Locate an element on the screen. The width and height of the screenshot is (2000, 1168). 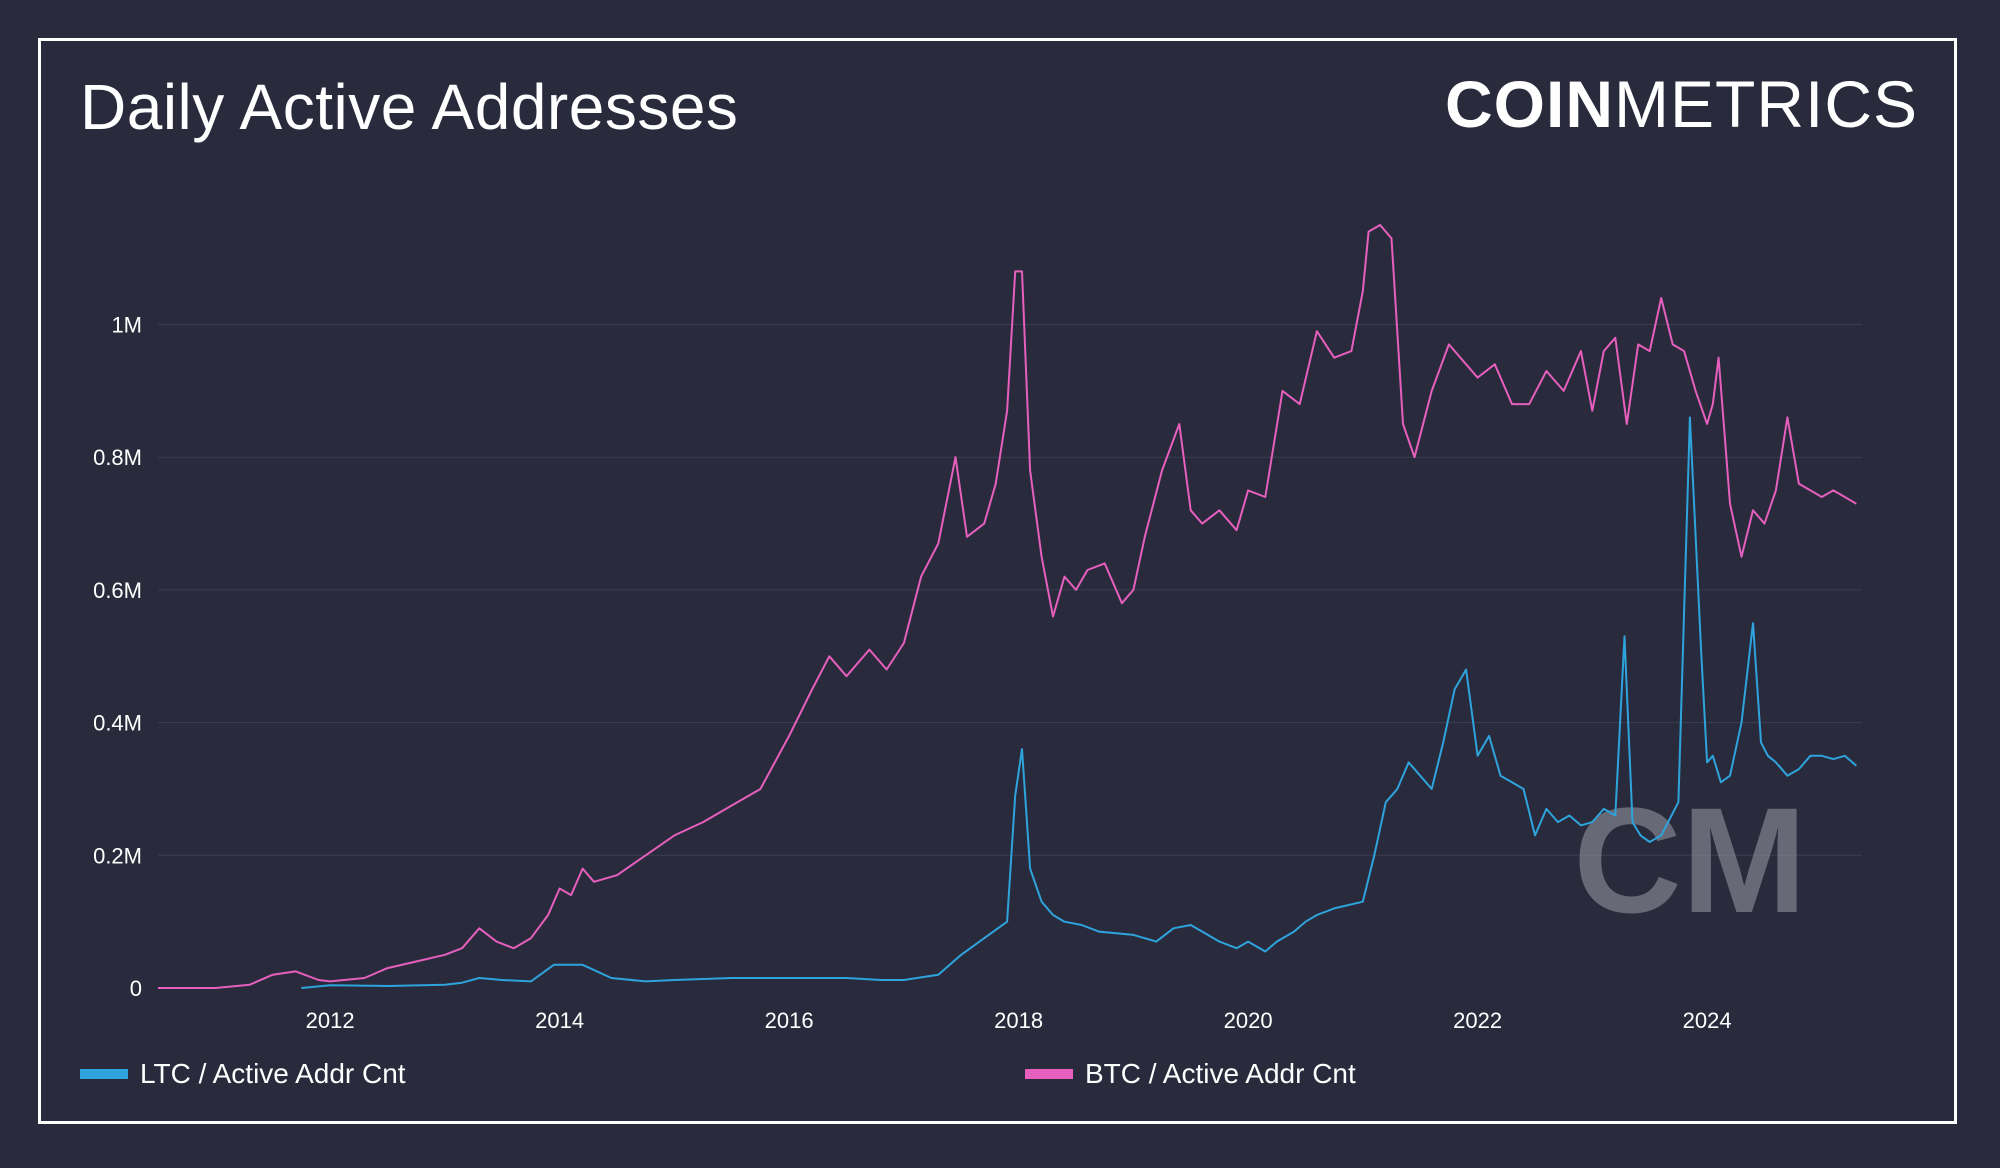
logo-bold-text: COIN is located at coordinates (1529, 104).